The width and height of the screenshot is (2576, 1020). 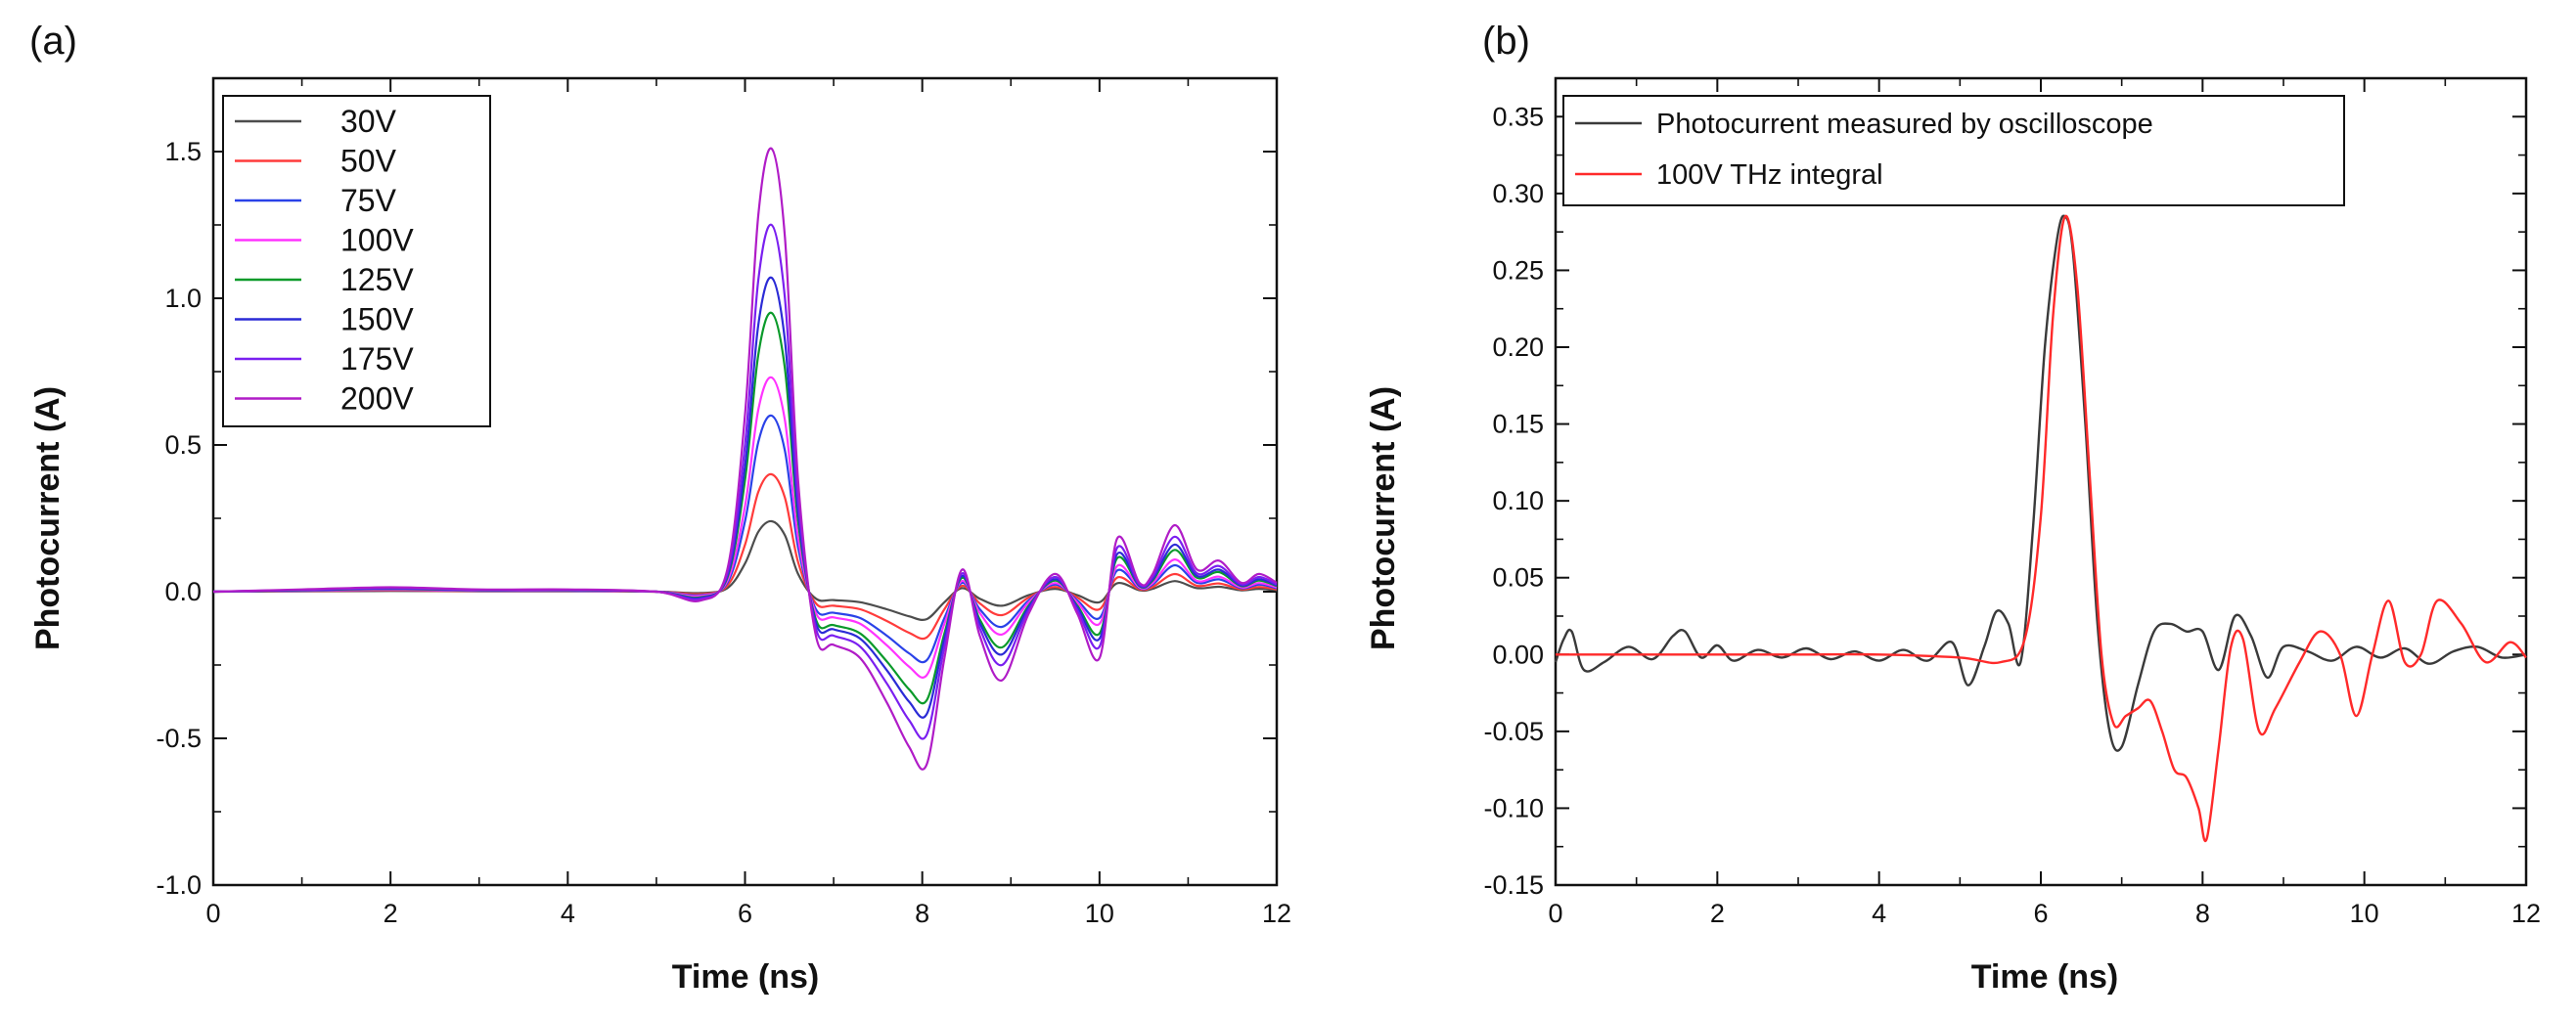 I want to click on panel-b-x-tick-label: 10, so click(x=2364, y=913).